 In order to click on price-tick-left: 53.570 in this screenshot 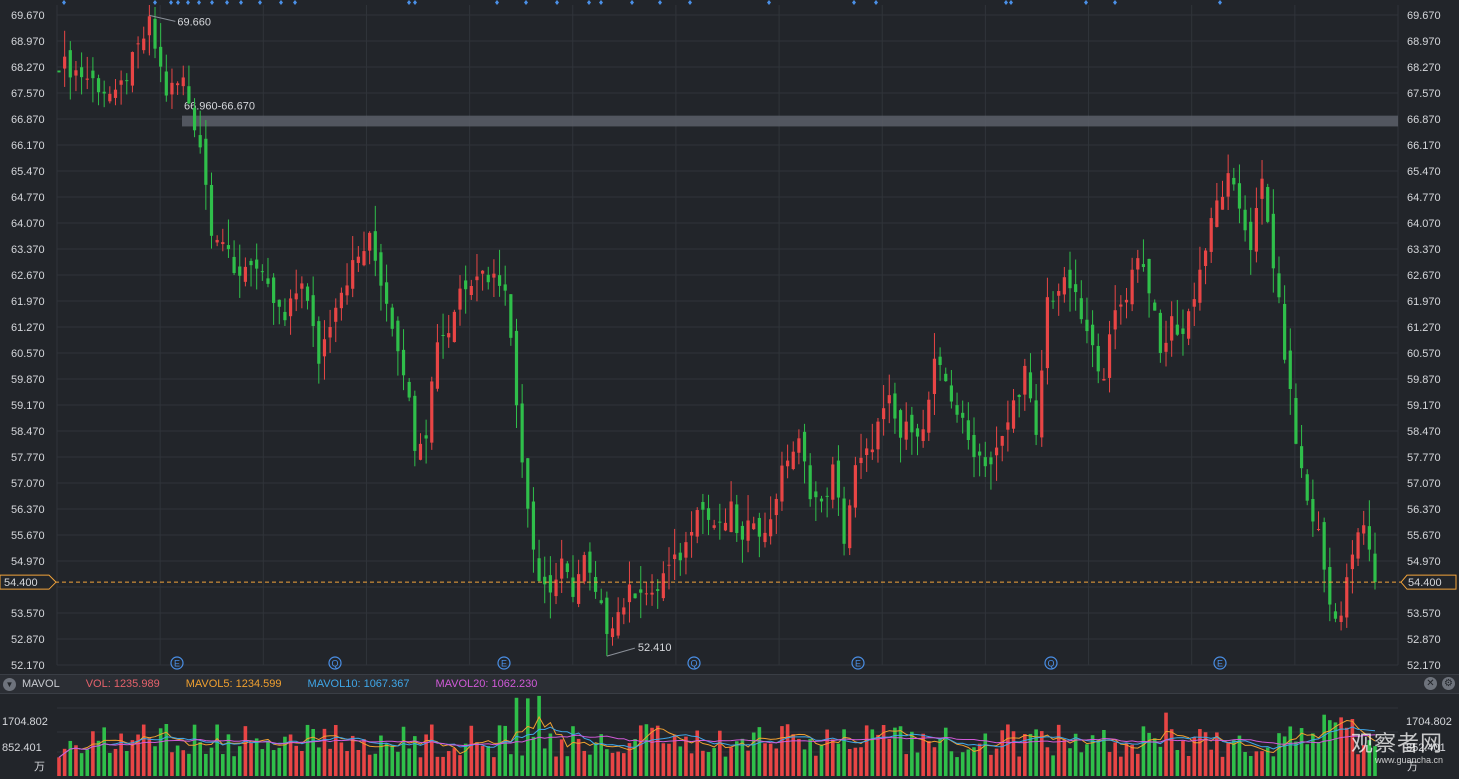, I will do `click(28, 614)`.